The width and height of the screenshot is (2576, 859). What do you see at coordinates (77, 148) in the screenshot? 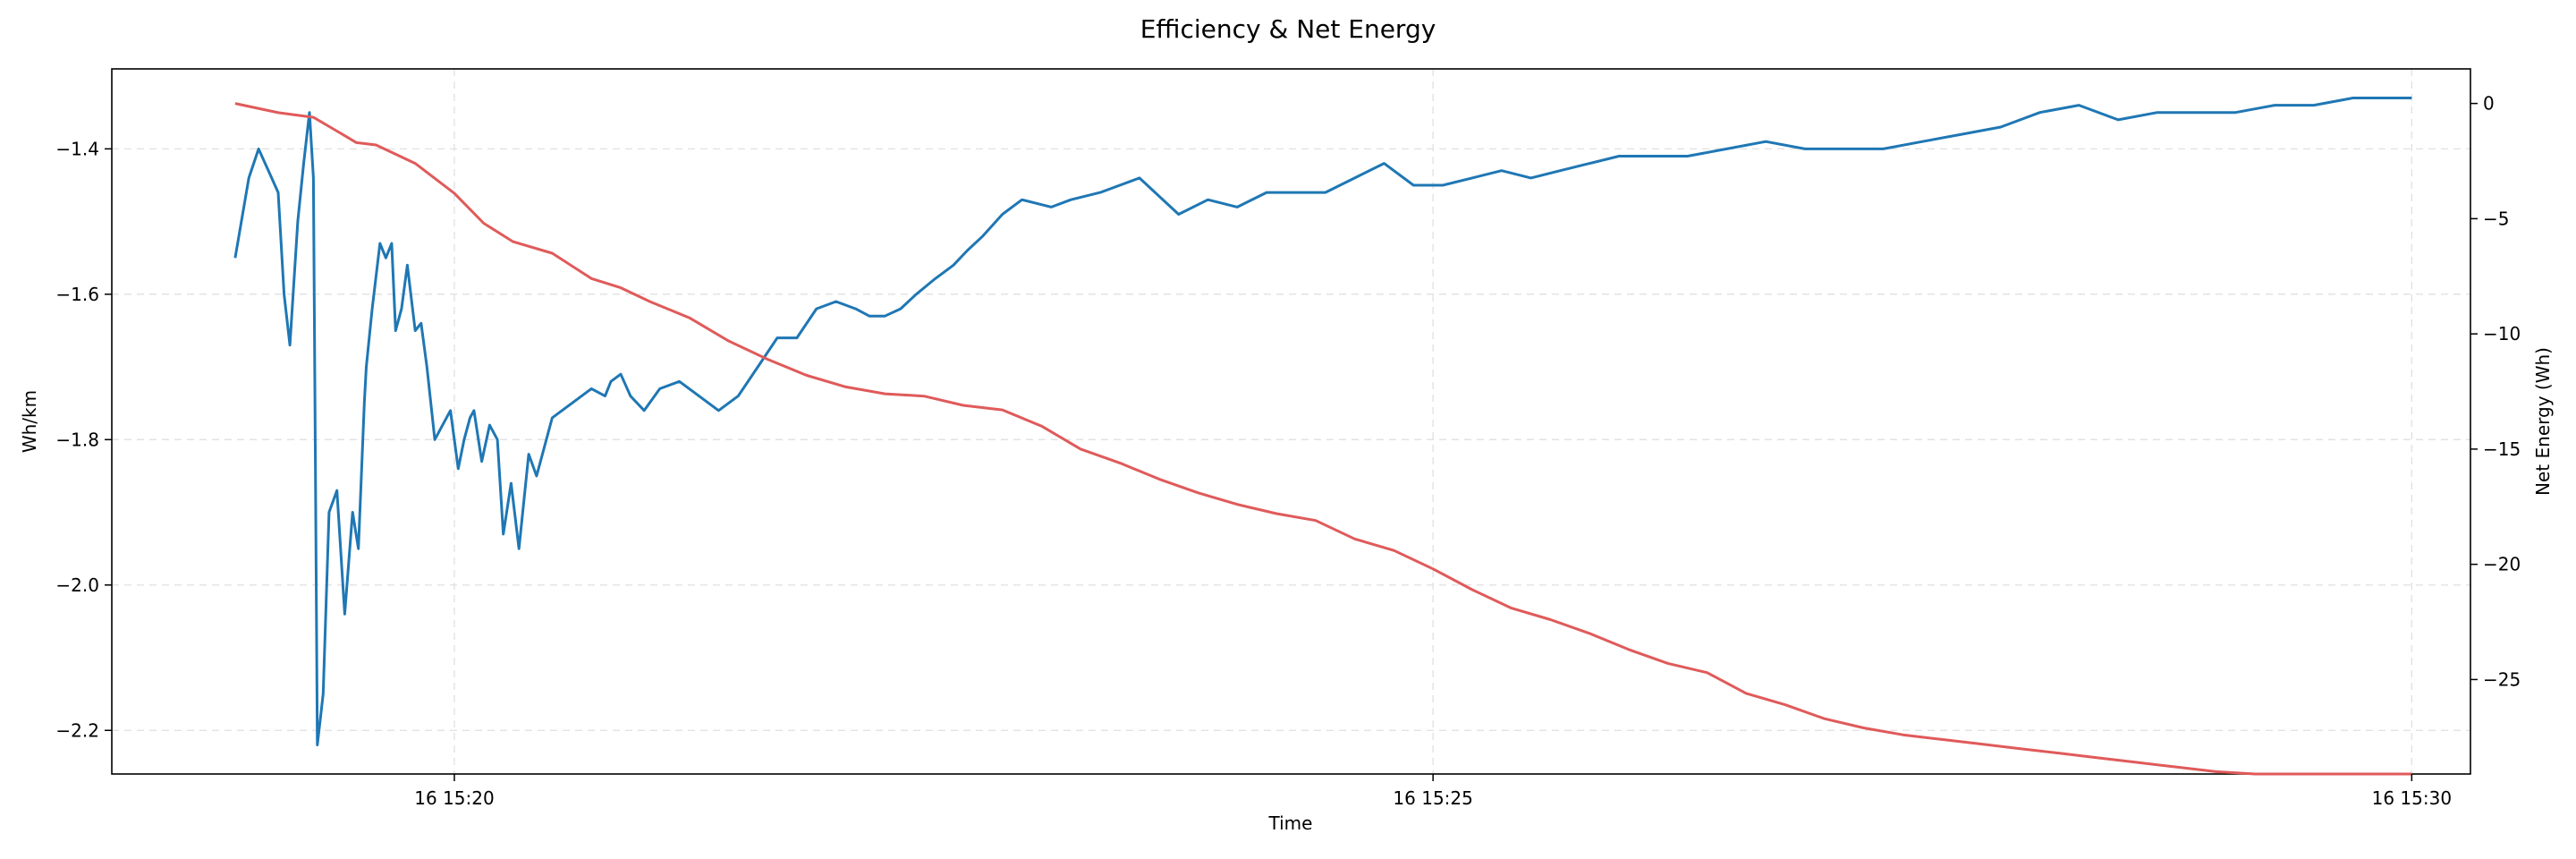
I see `y-left-tick-label: −1.4` at bounding box center [77, 148].